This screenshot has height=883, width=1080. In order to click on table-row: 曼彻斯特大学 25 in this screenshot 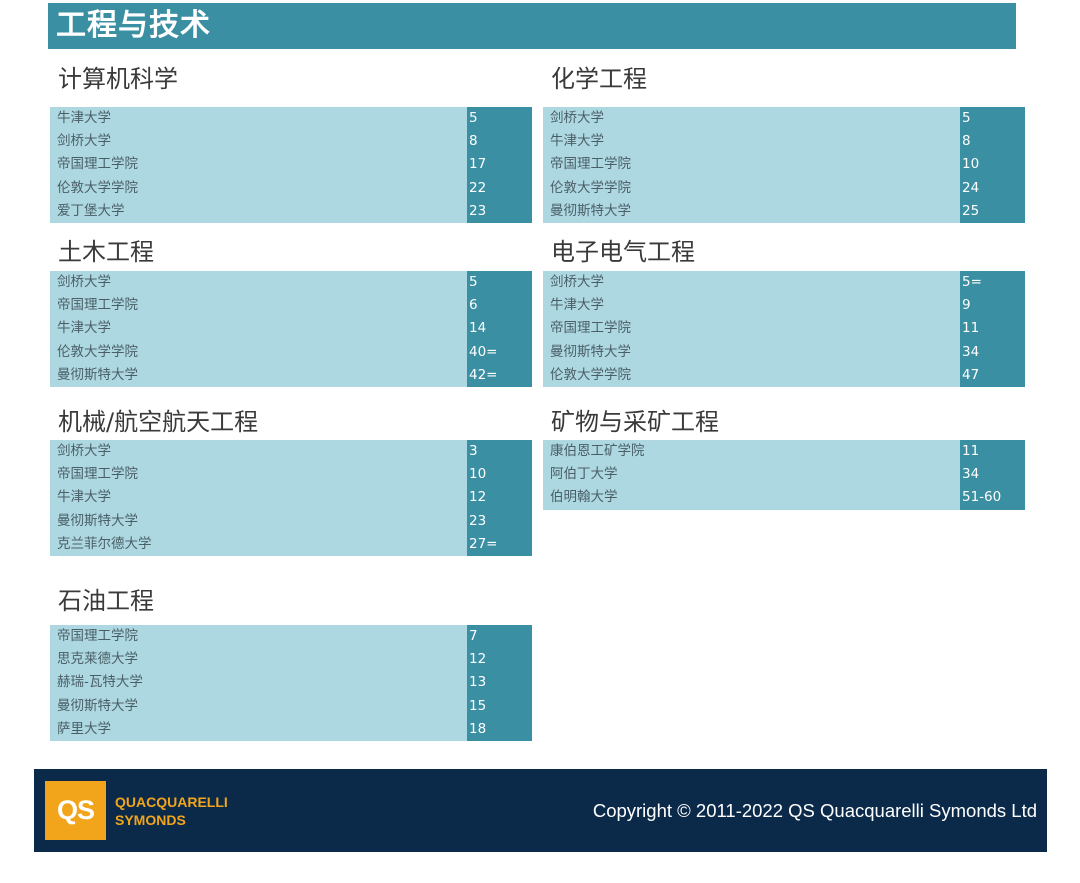, I will do `click(784, 211)`.